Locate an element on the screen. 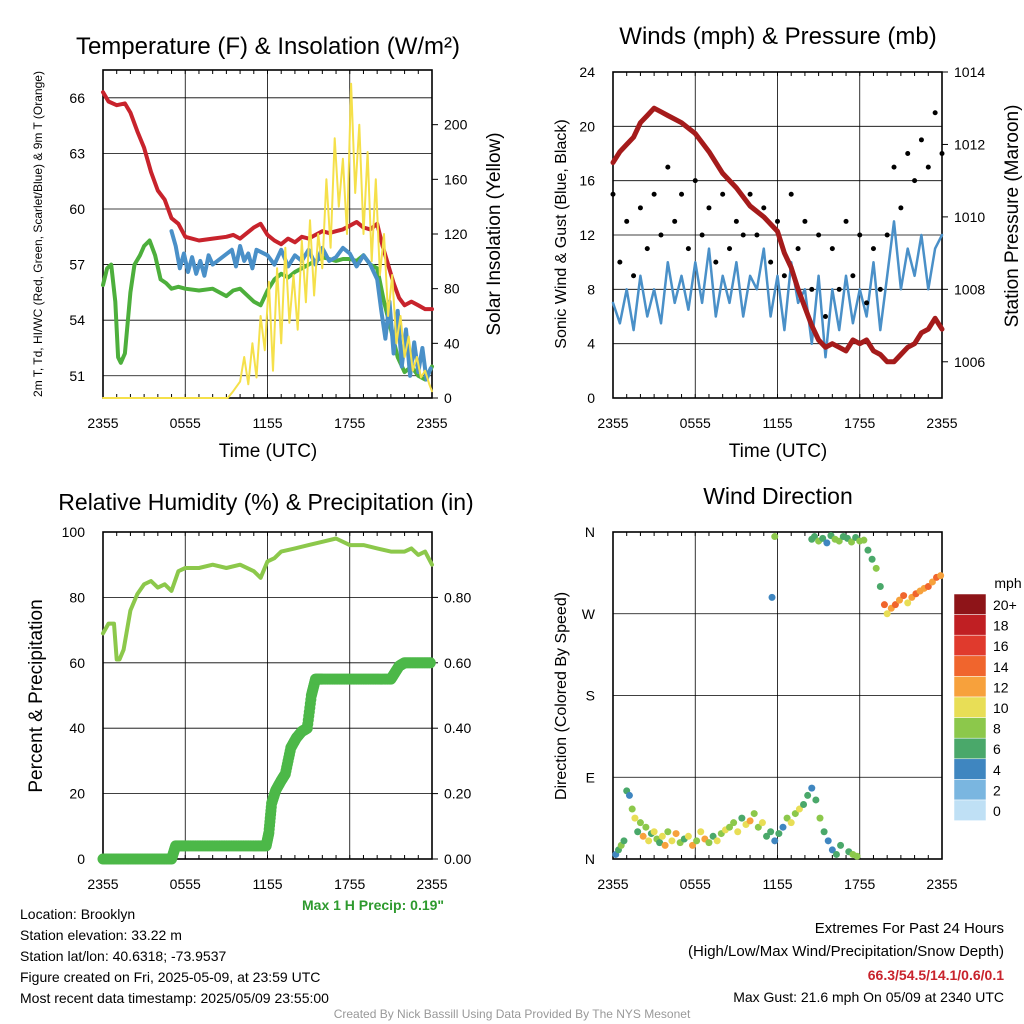 This screenshot has width=1024, height=1024. wind-ytick-label: 24 is located at coordinates (587, 72).